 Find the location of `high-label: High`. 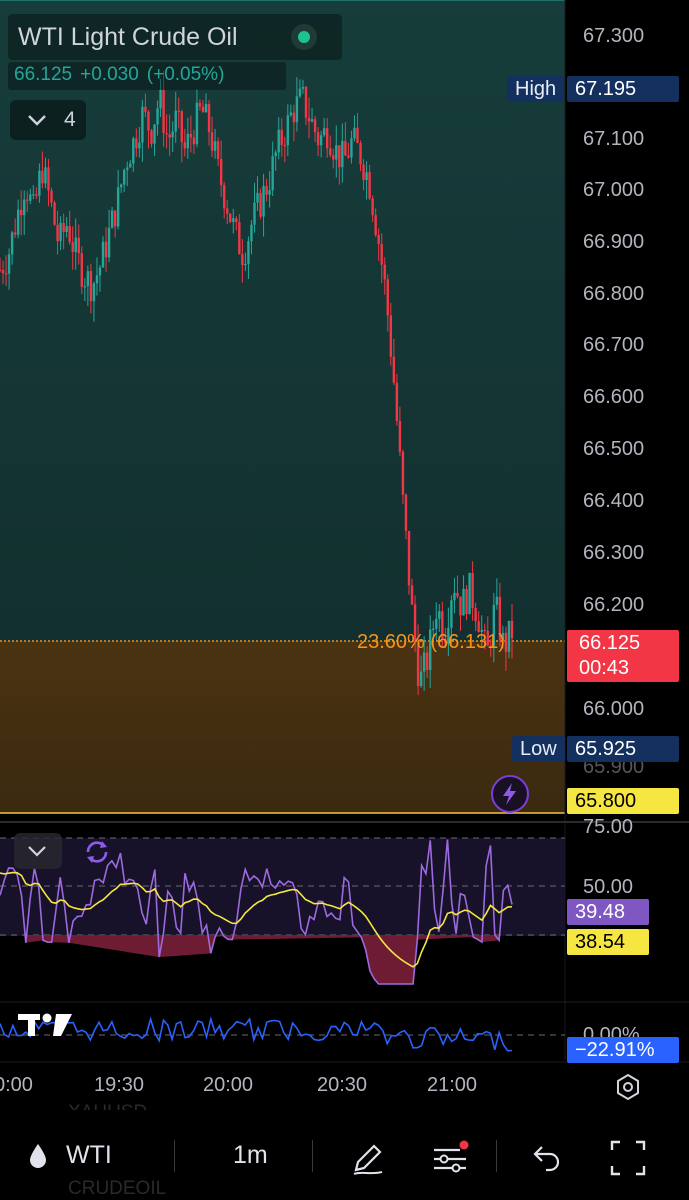

high-label: High is located at coordinates (536, 89).